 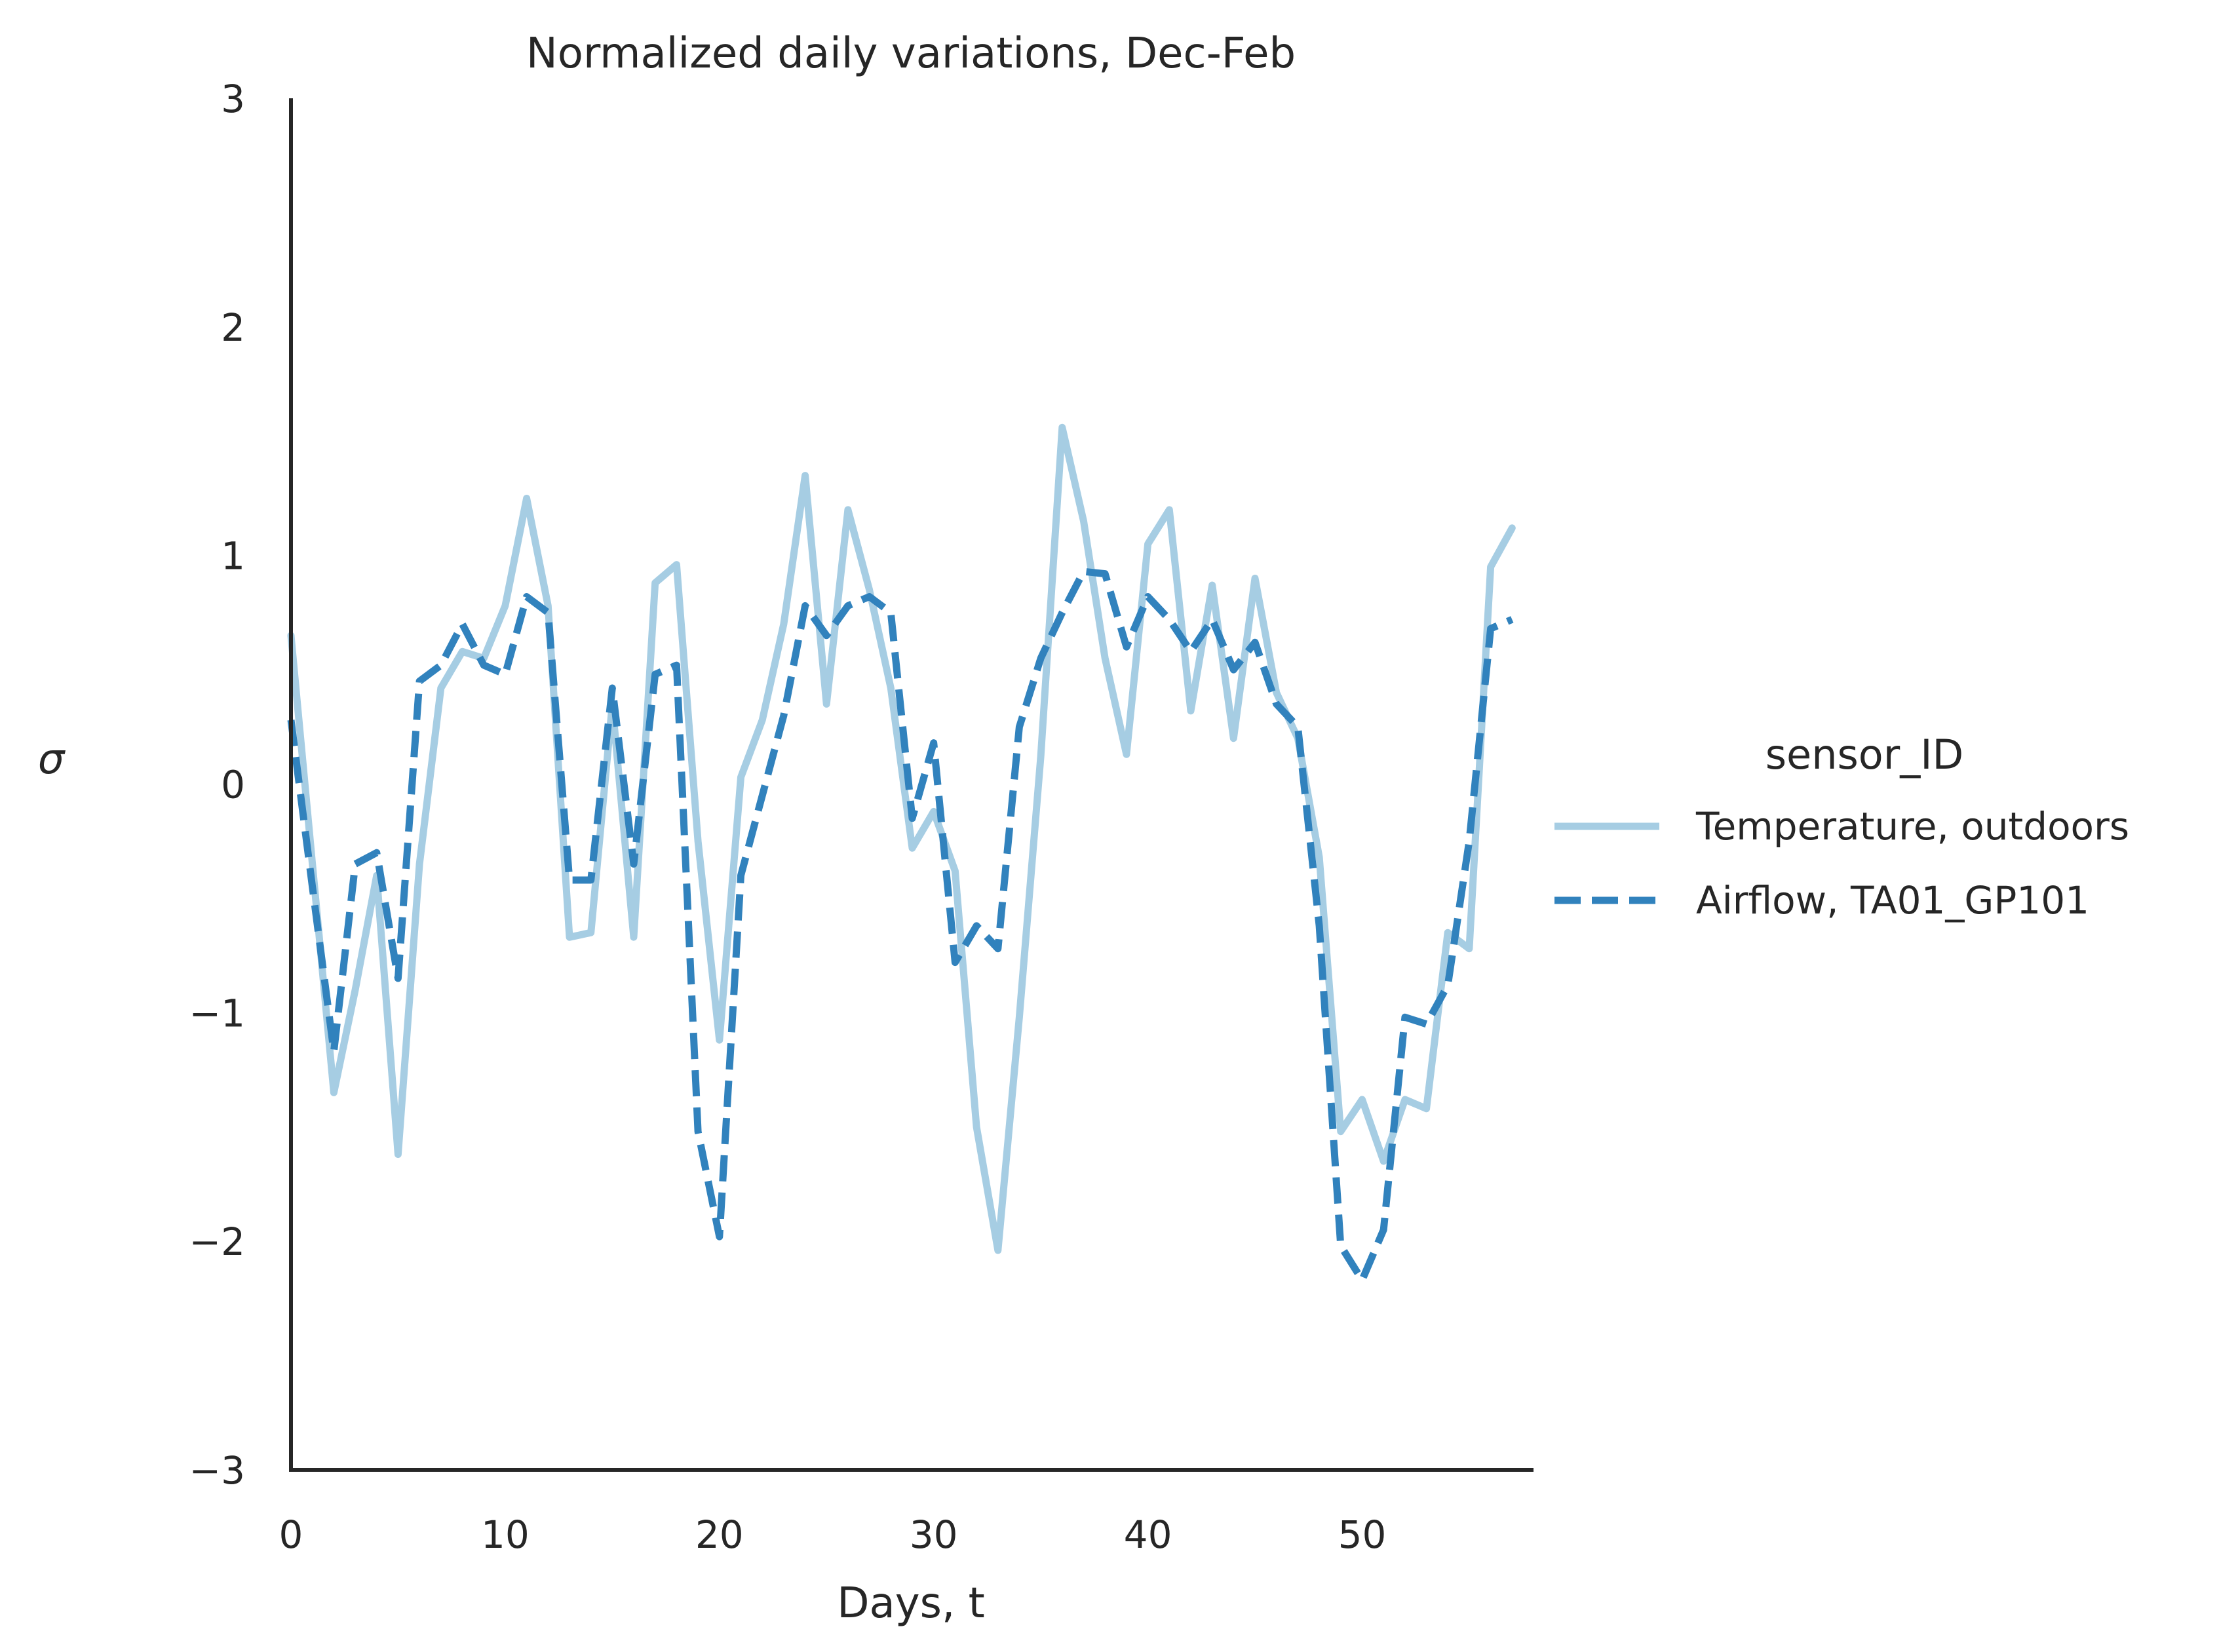 What do you see at coordinates (934, 1535) in the screenshot?
I see `x-tick-label: 30` at bounding box center [934, 1535].